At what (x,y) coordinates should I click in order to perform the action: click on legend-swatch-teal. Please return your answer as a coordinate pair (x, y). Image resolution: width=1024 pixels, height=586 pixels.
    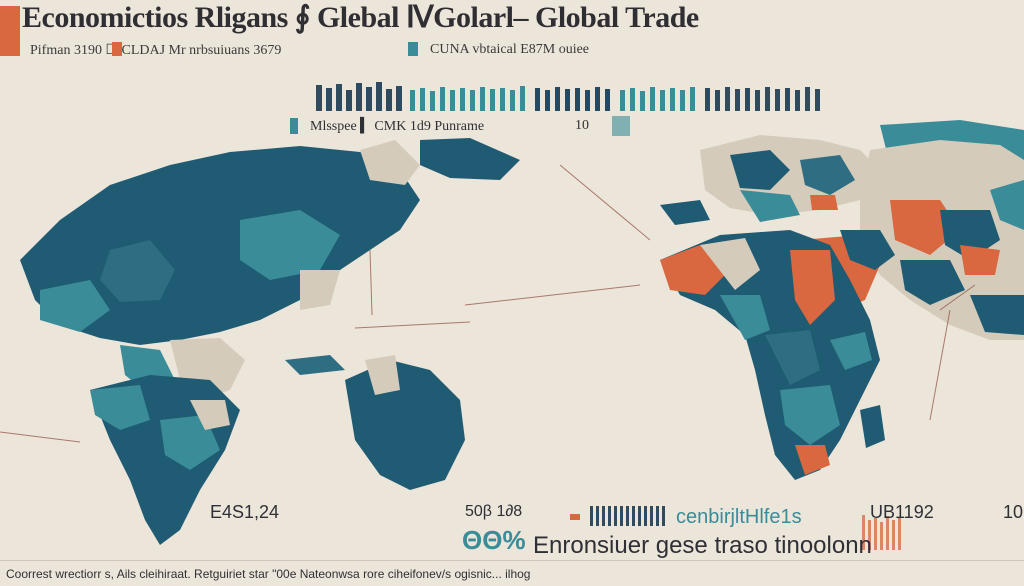
    Looking at the image, I should click on (413, 49).